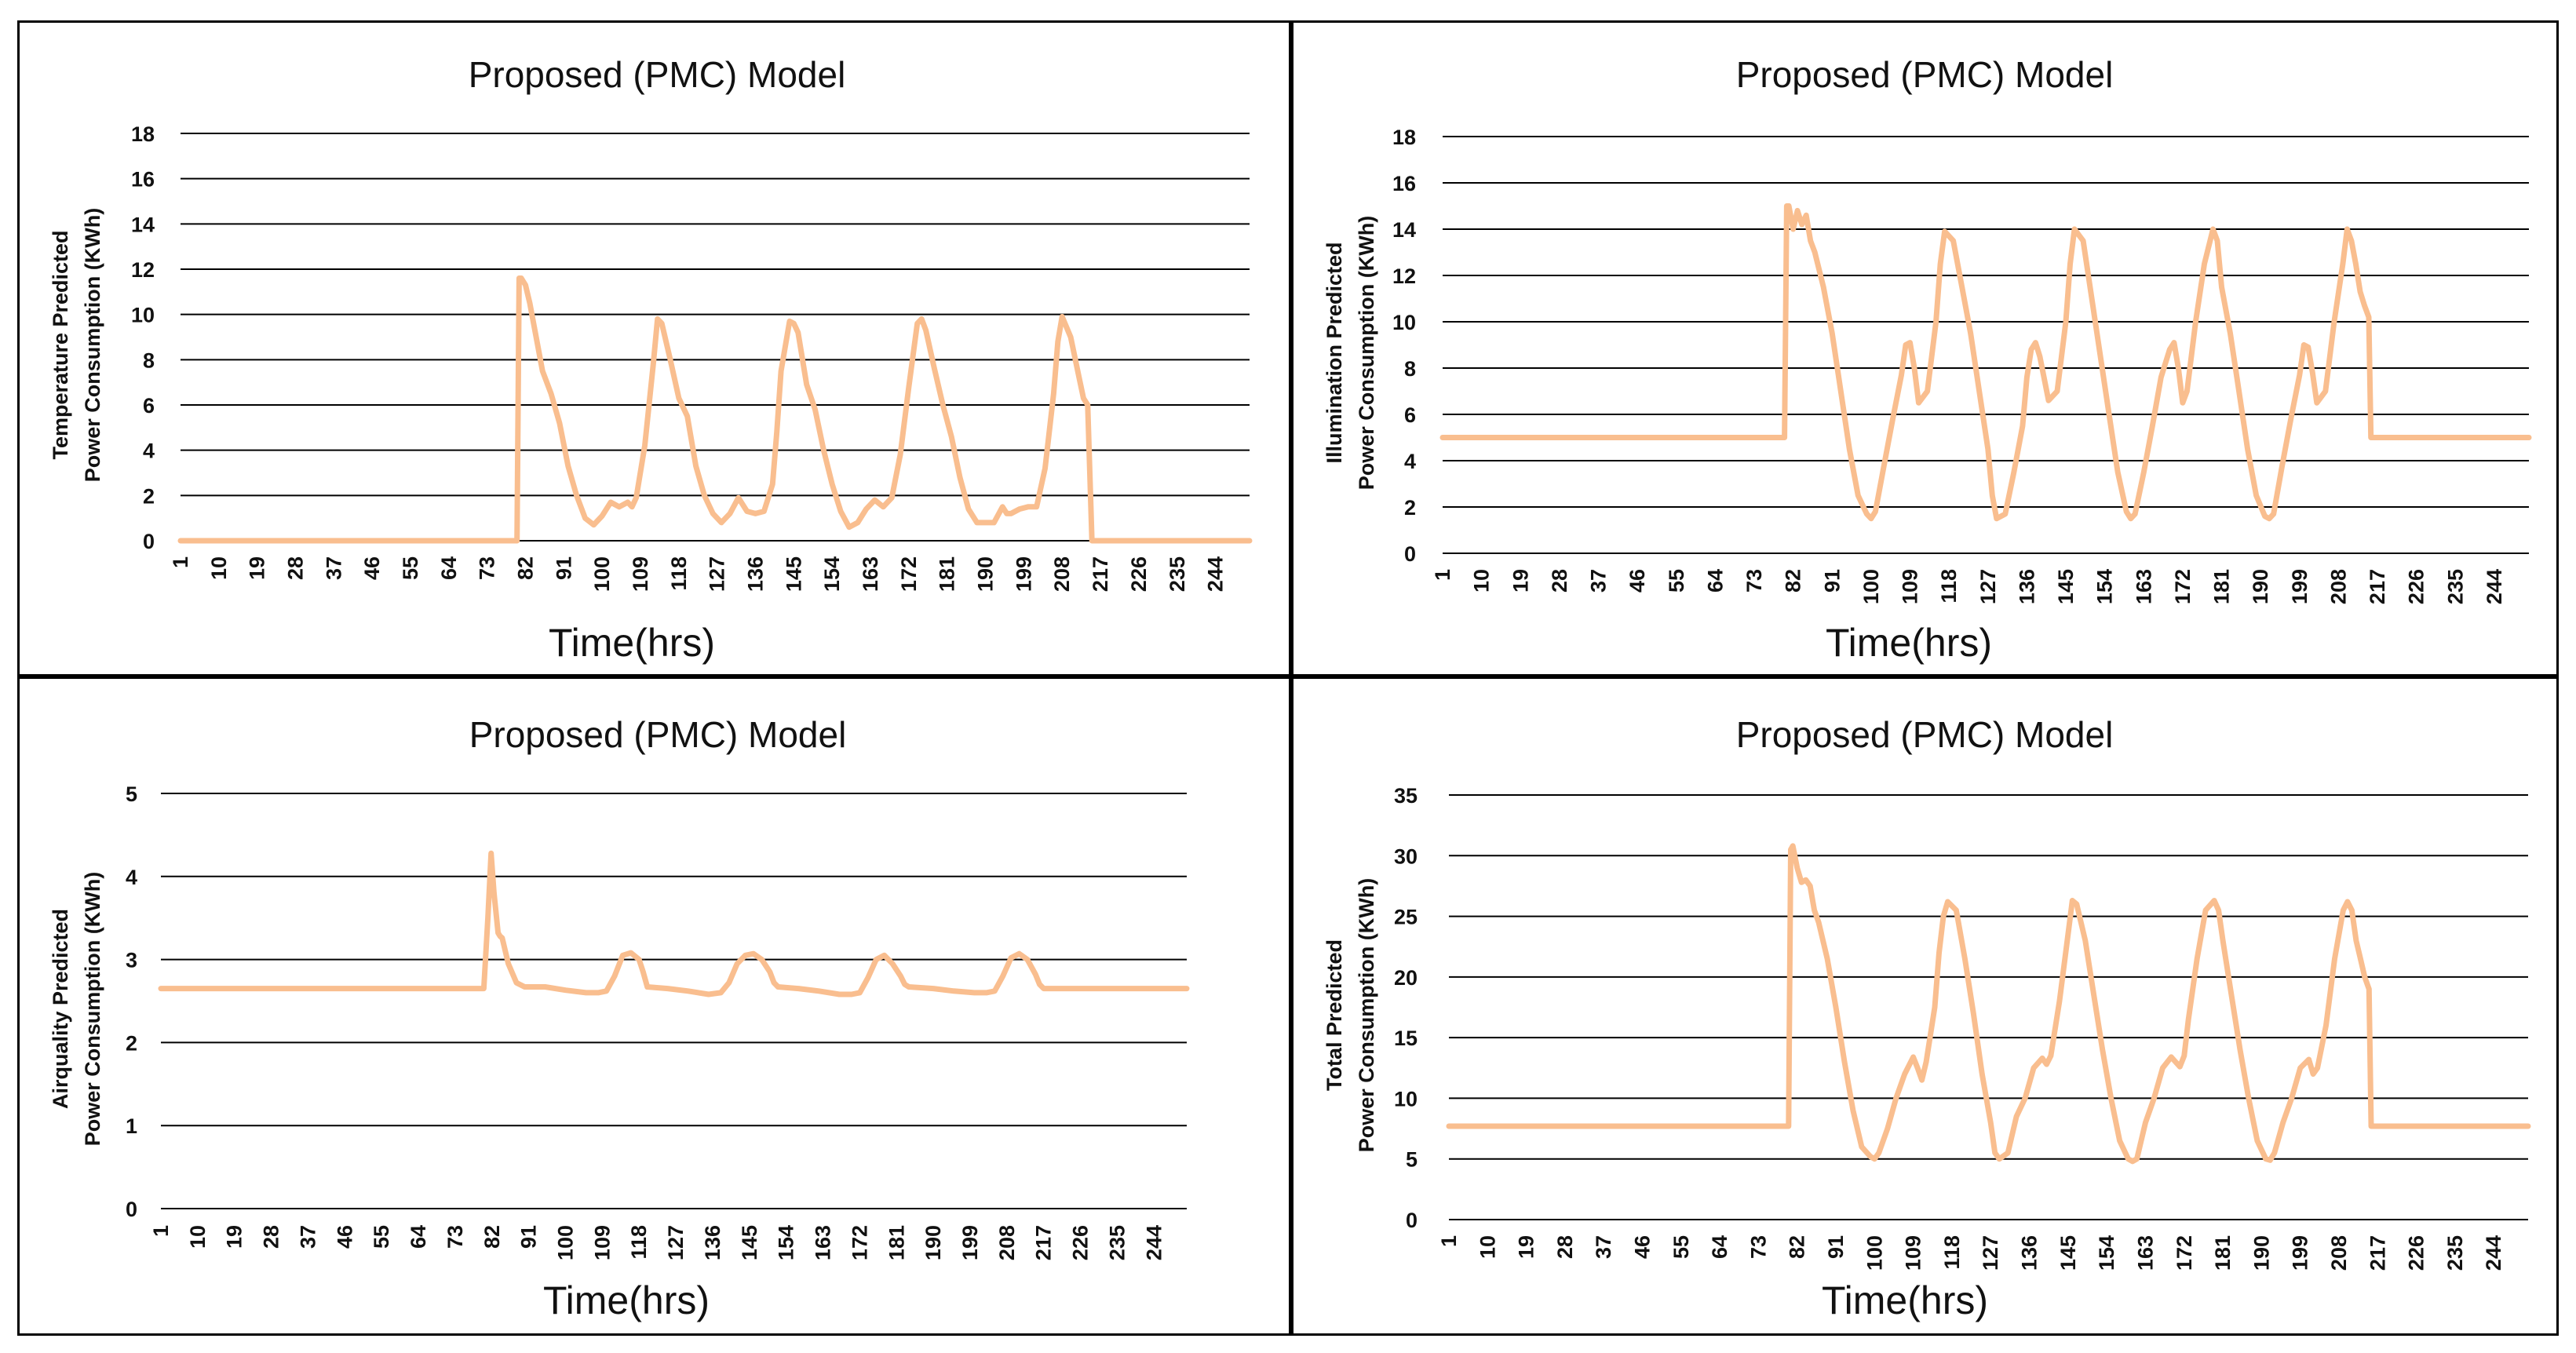 The image size is (2576, 1353). I want to click on y-tick-label: 30, so click(1406, 856).